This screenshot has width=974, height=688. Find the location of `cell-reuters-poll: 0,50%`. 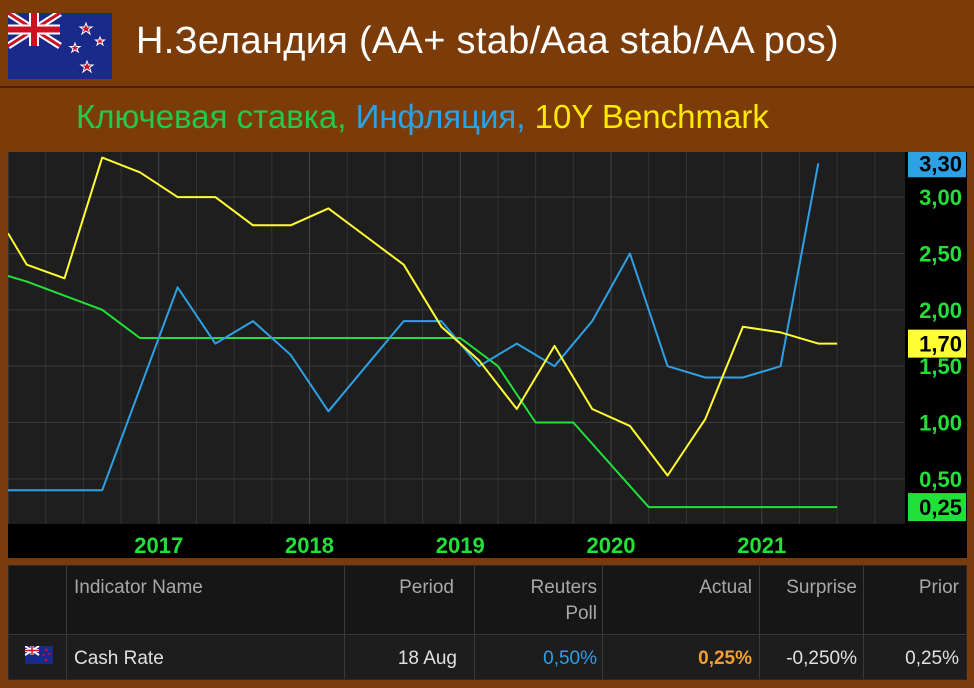

cell-reuters-poll: 0,50% is located at coordinates (570, 658).